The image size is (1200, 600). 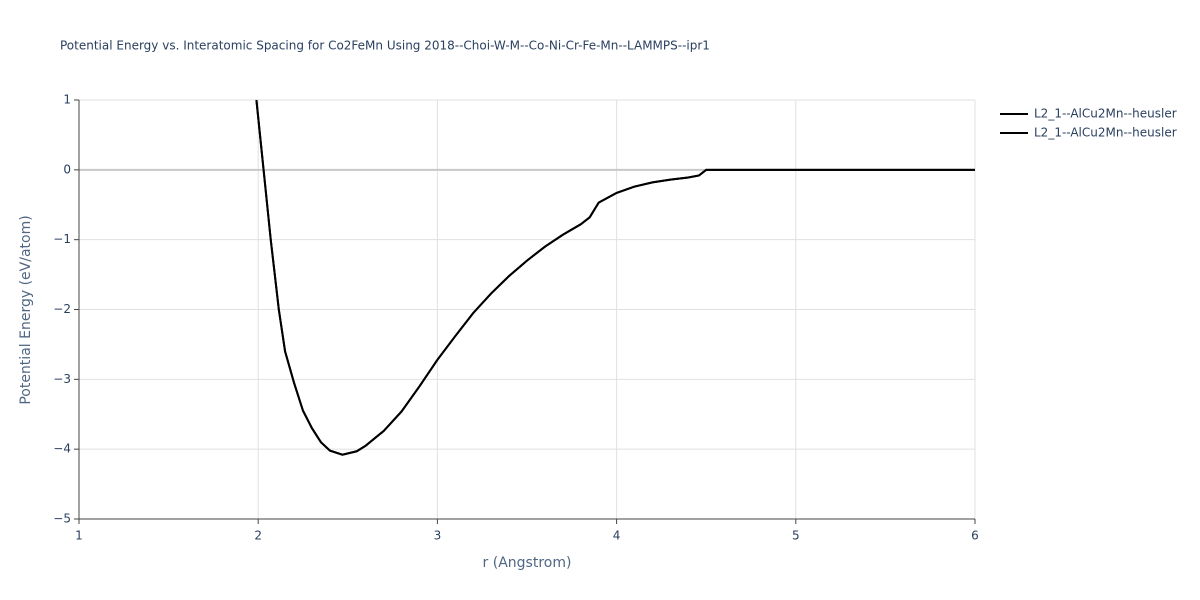 I want to click on y-tick-label: 1, so click(x=67, y=100).